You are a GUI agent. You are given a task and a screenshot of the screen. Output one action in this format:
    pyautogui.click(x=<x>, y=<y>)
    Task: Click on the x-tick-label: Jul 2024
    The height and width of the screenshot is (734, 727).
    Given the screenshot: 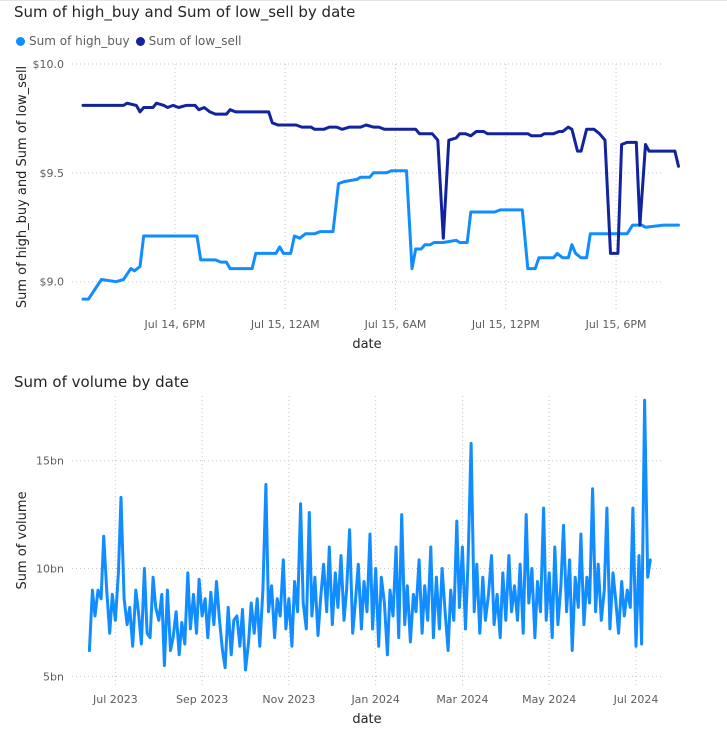 What is the action you would take?
    pyautogui.click(x=636, y=699)
    